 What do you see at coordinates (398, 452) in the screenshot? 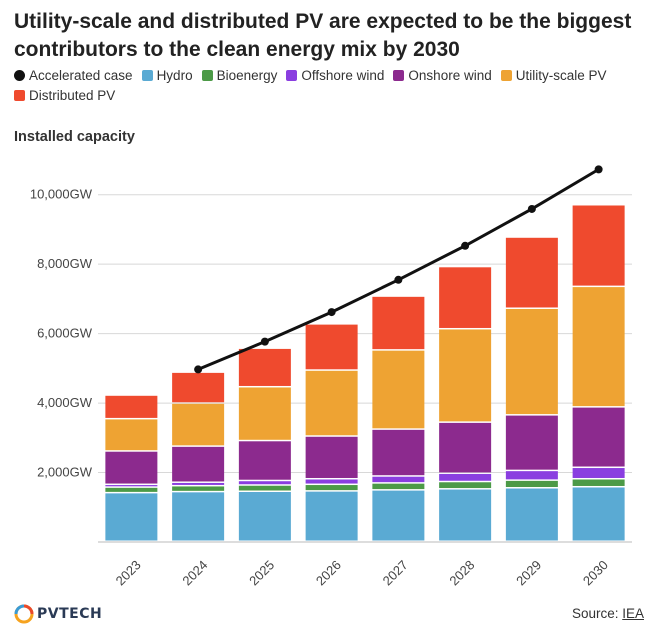
I see `bar-onshore-2027` at bounding box center [398, 452].